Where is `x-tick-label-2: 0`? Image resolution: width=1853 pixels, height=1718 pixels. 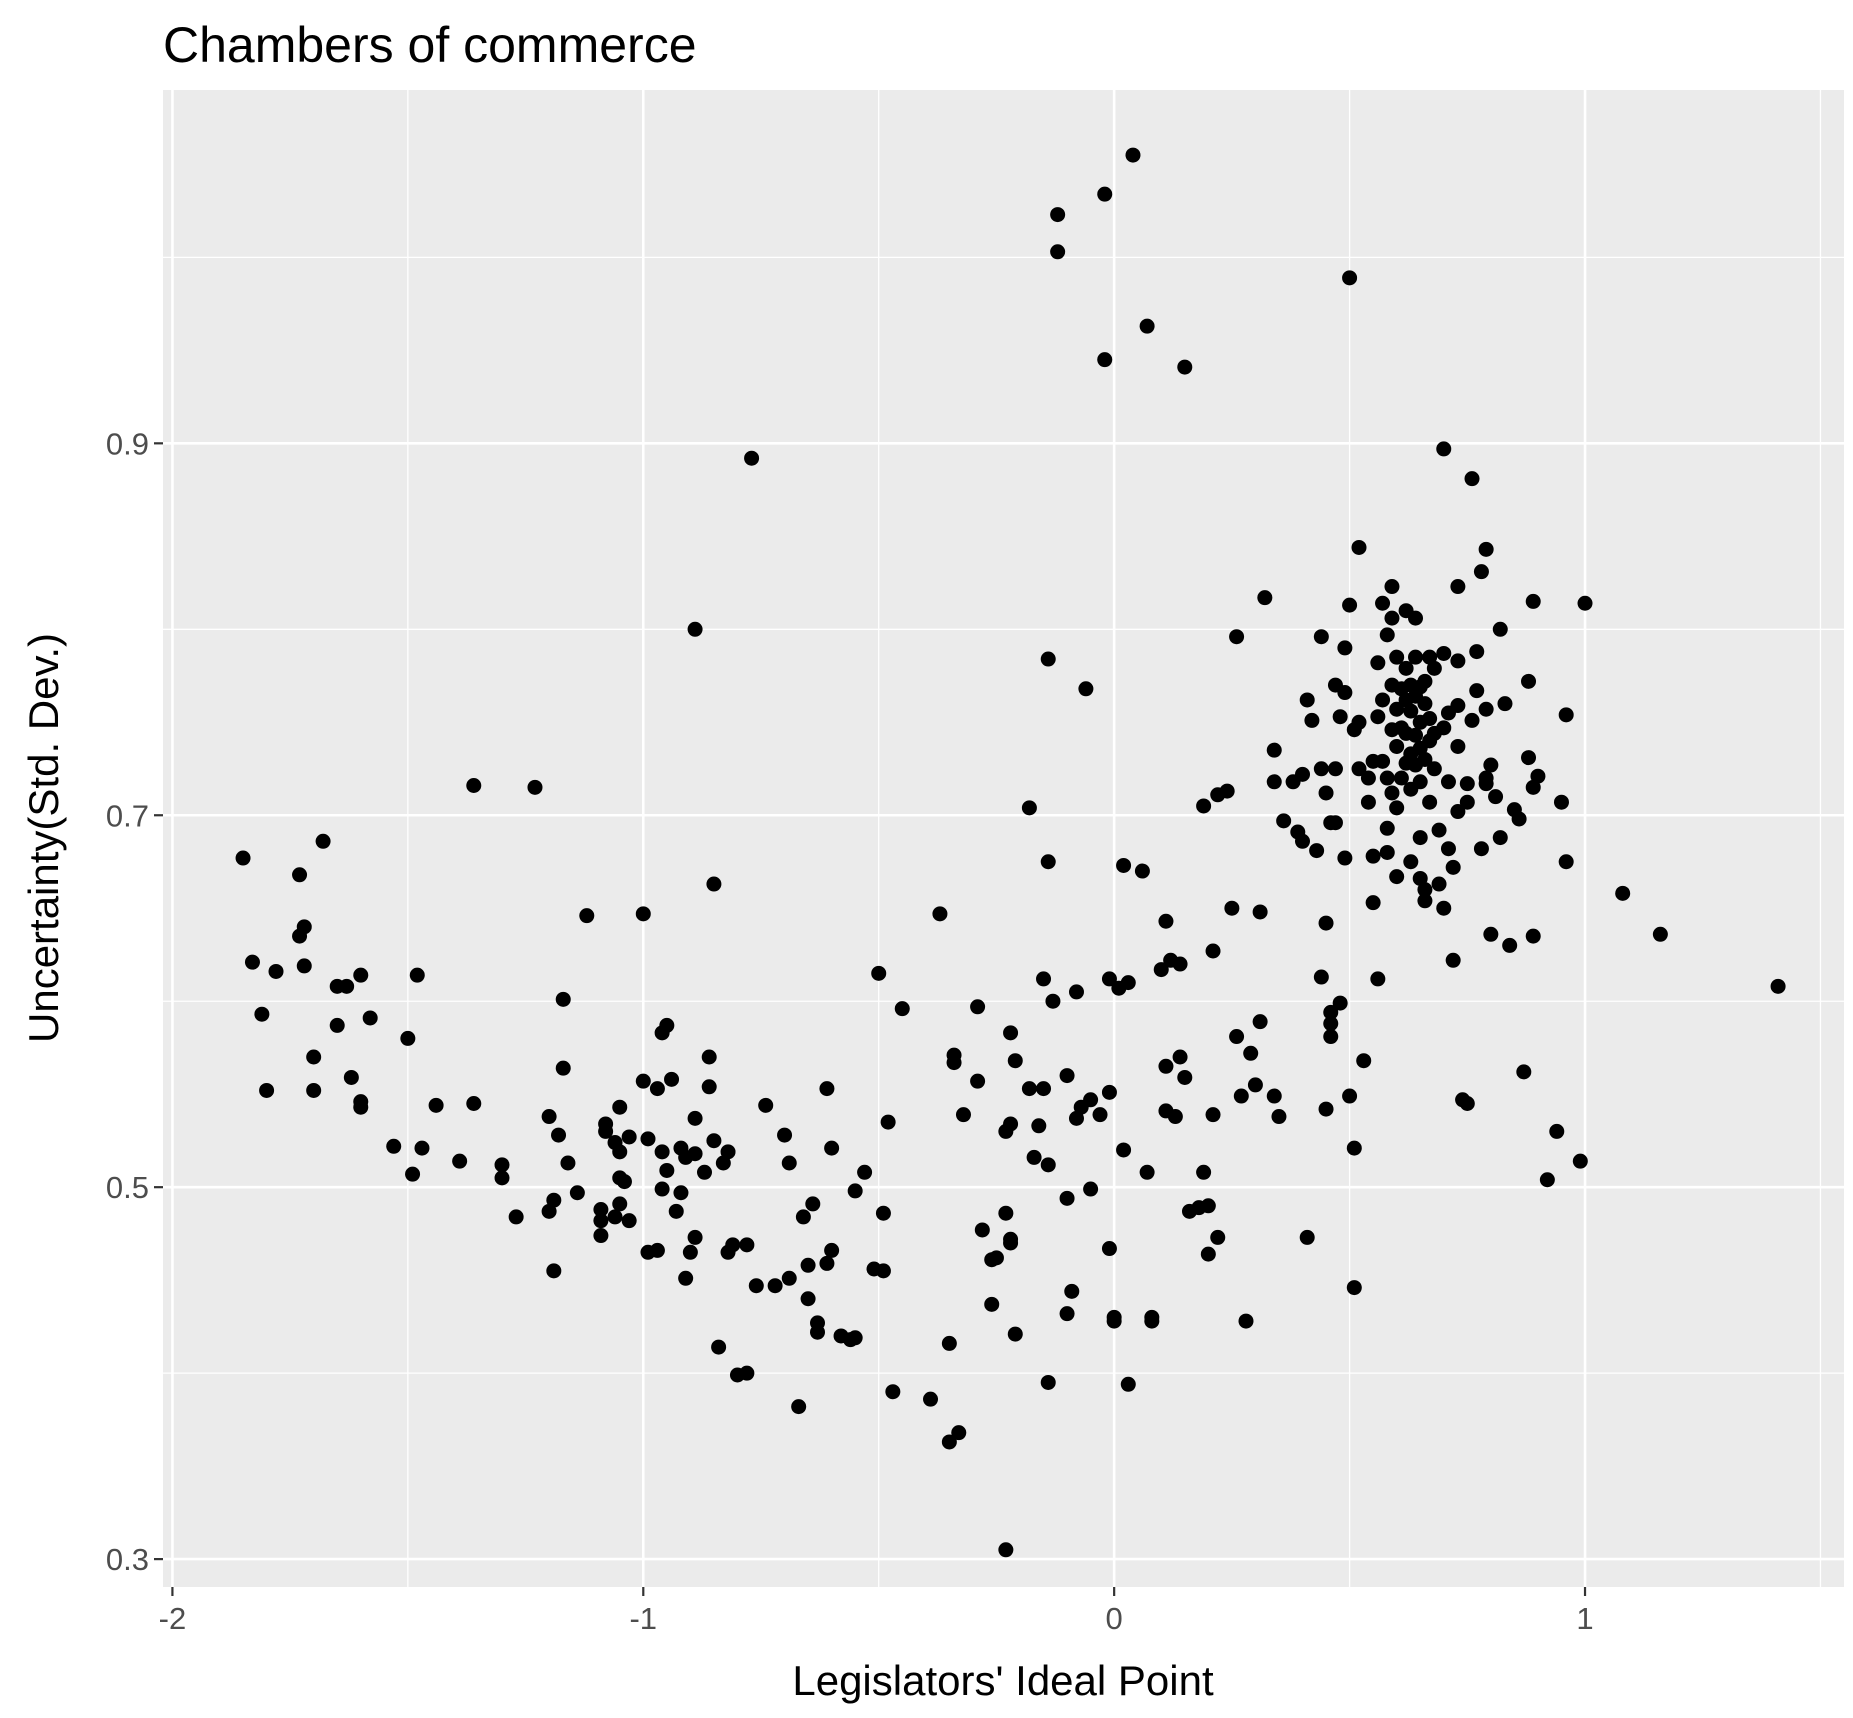 x-tick-label-2: 0 is located at coordinates (1114, 1618).